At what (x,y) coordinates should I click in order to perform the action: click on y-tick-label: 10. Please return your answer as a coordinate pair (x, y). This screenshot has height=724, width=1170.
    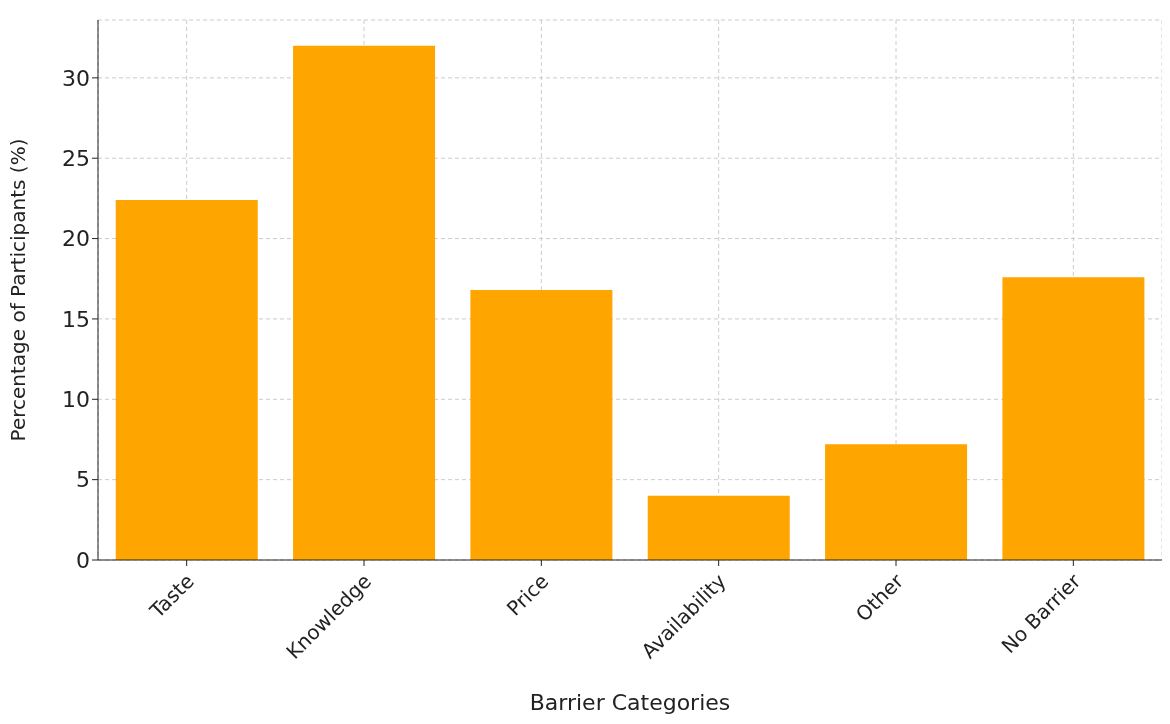
    Looking at the image, I should click on (76, 400).